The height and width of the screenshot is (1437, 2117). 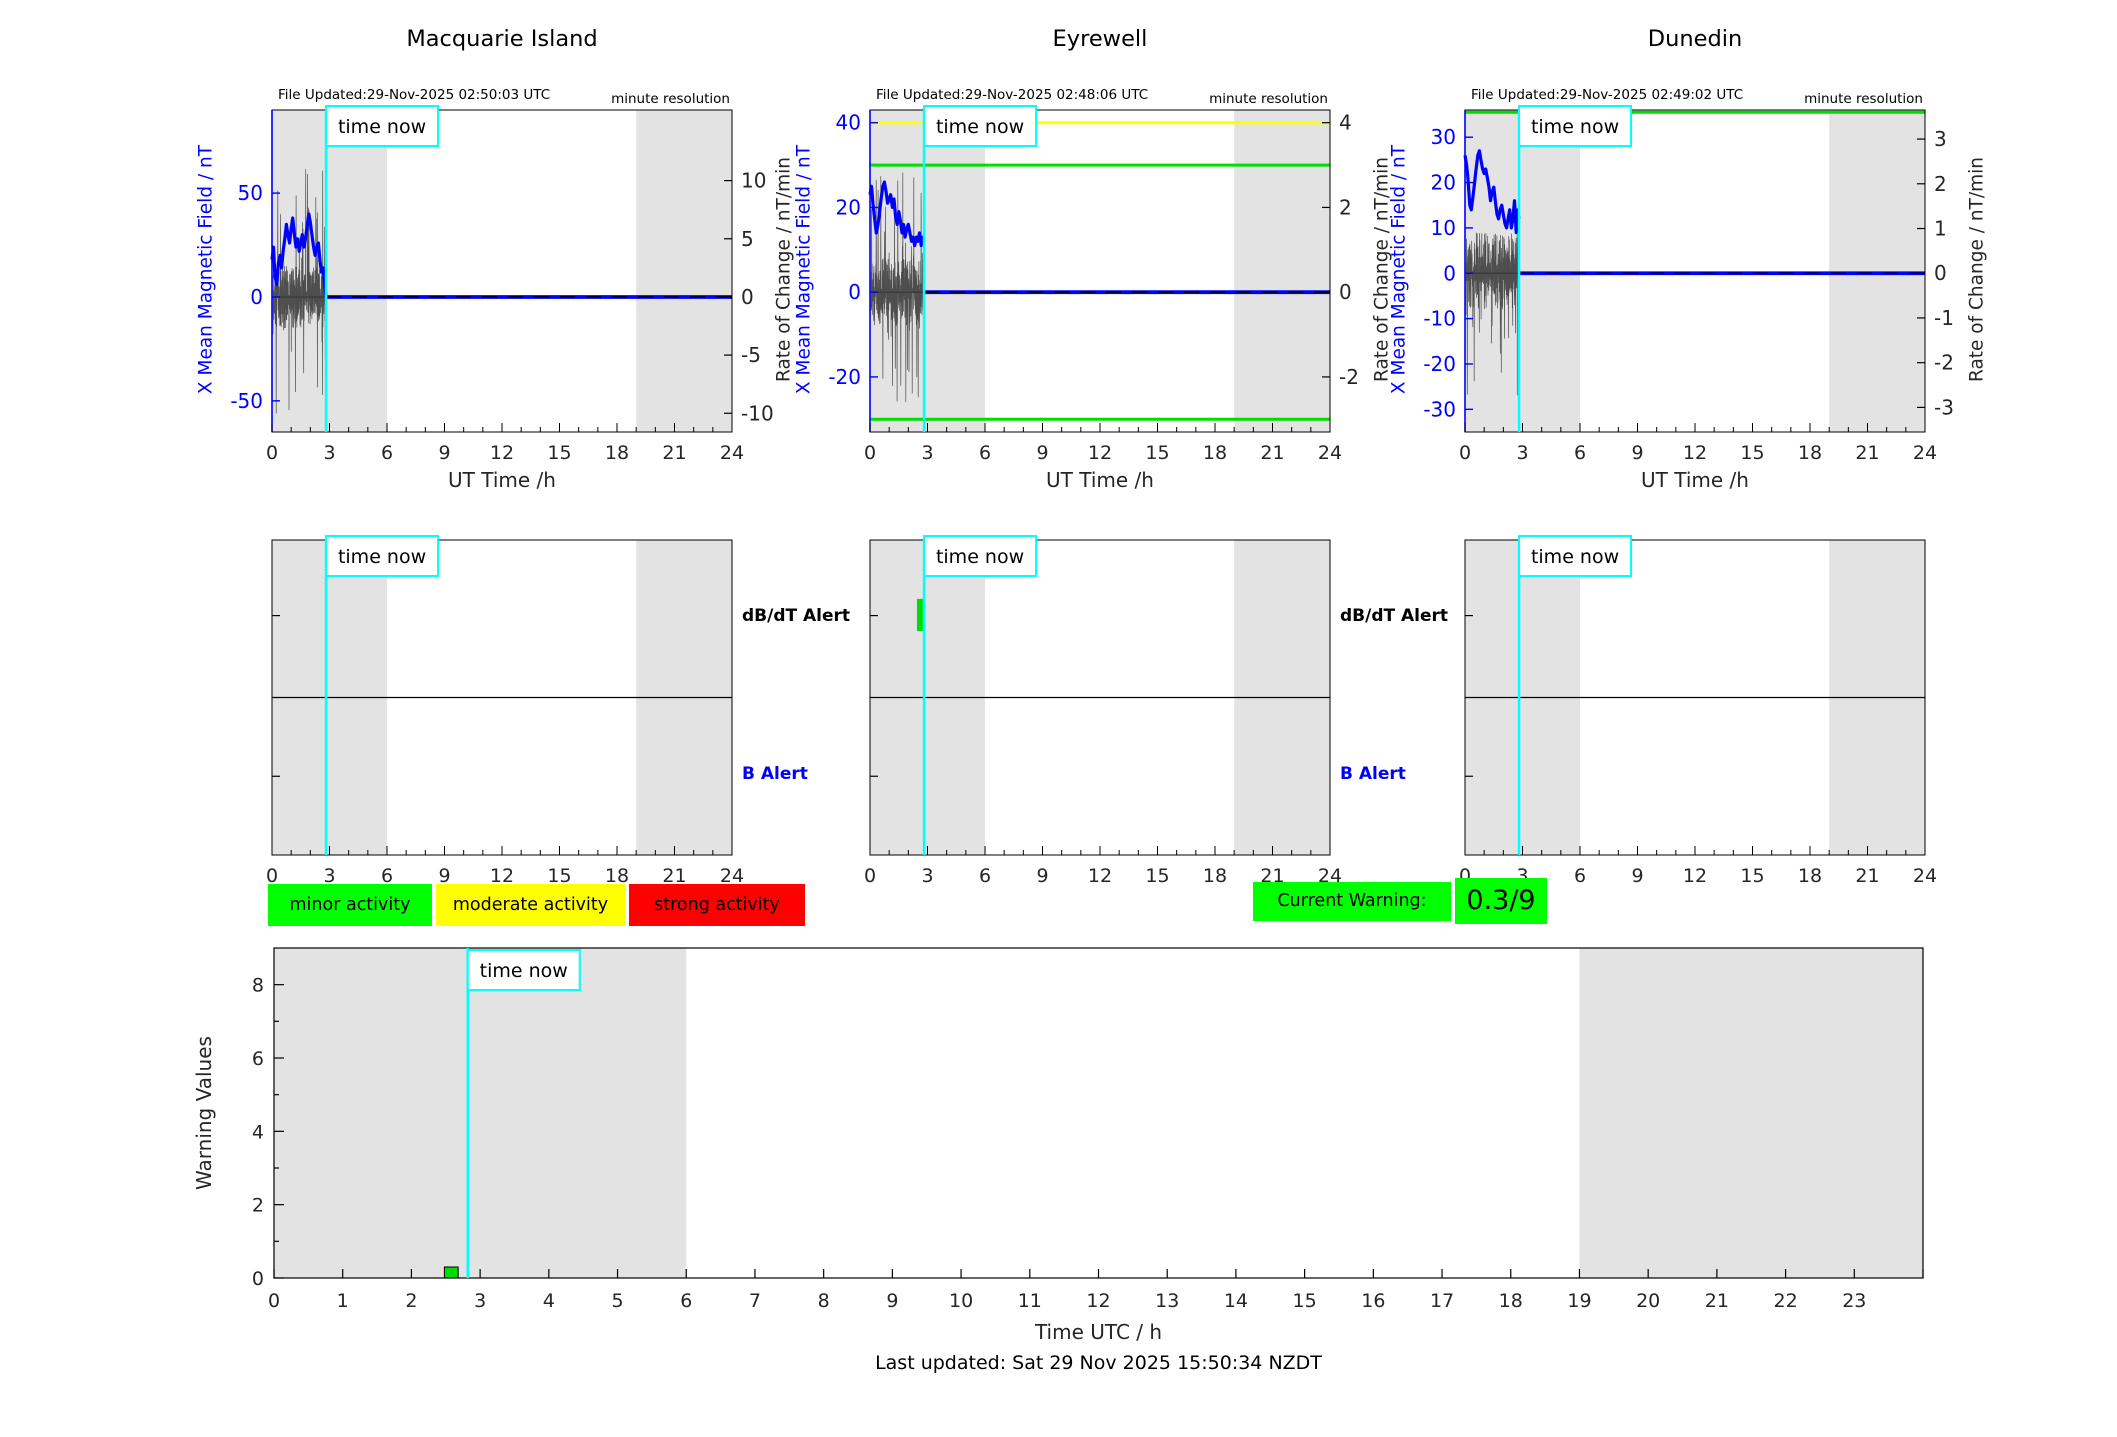 I want to click on time-utc-axis-label: Time UTC / h, so click(x=1098, y=1332).